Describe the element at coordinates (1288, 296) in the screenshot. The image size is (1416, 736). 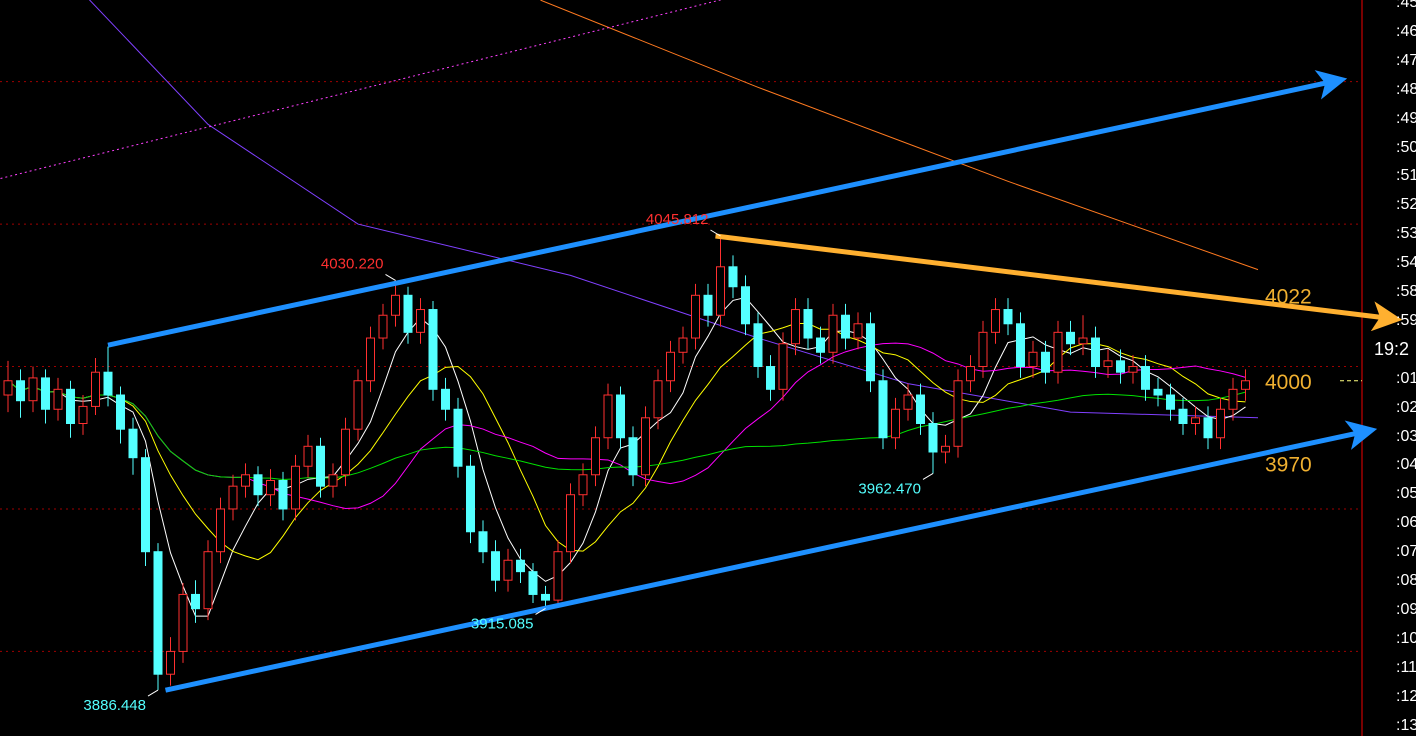
I see `price-level-label: 4022` at that location.